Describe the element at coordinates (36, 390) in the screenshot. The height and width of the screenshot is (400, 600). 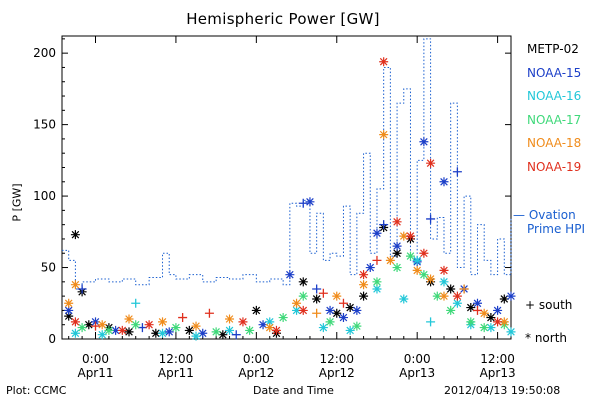
I see `footer-source: Plot: CCMC` at that location.